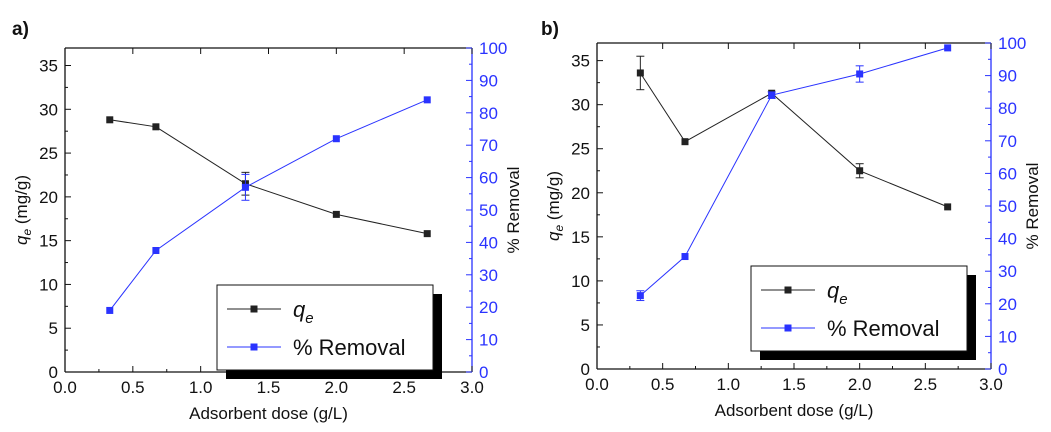 This screenshot has width=1051, height=432. Describe the element at coordinates (1002, 369) in the screenshot. I see `y2-tick-label: 0` at that location.